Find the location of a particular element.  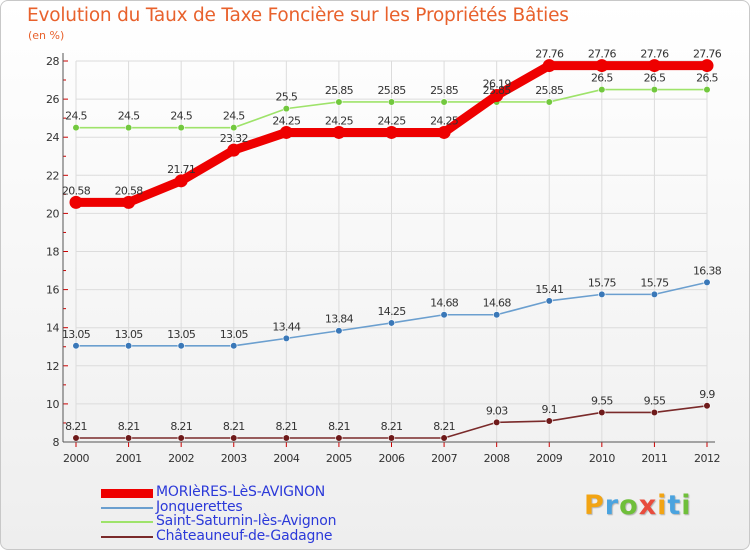

x-tick-label: 2001 is located at coordinates (129, 458).